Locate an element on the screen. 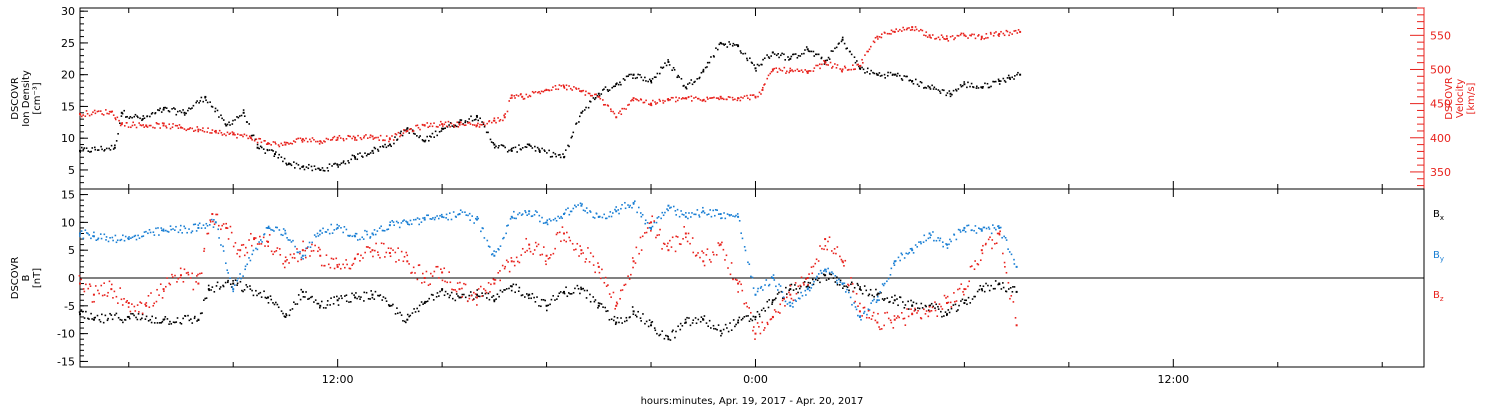  velocity-point is located at coordinates (372, 136).